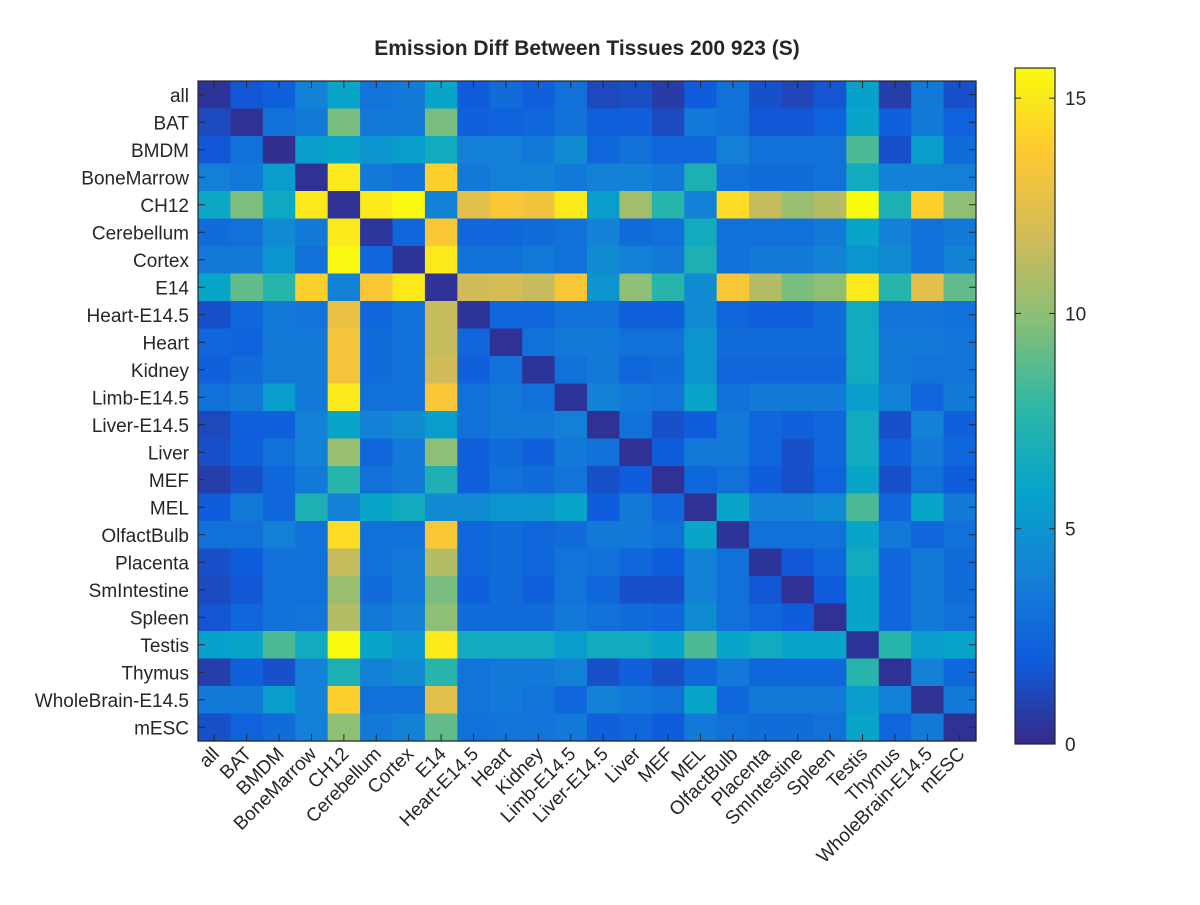  I want to click on y-tick-label: MEF, so click(169, 481).